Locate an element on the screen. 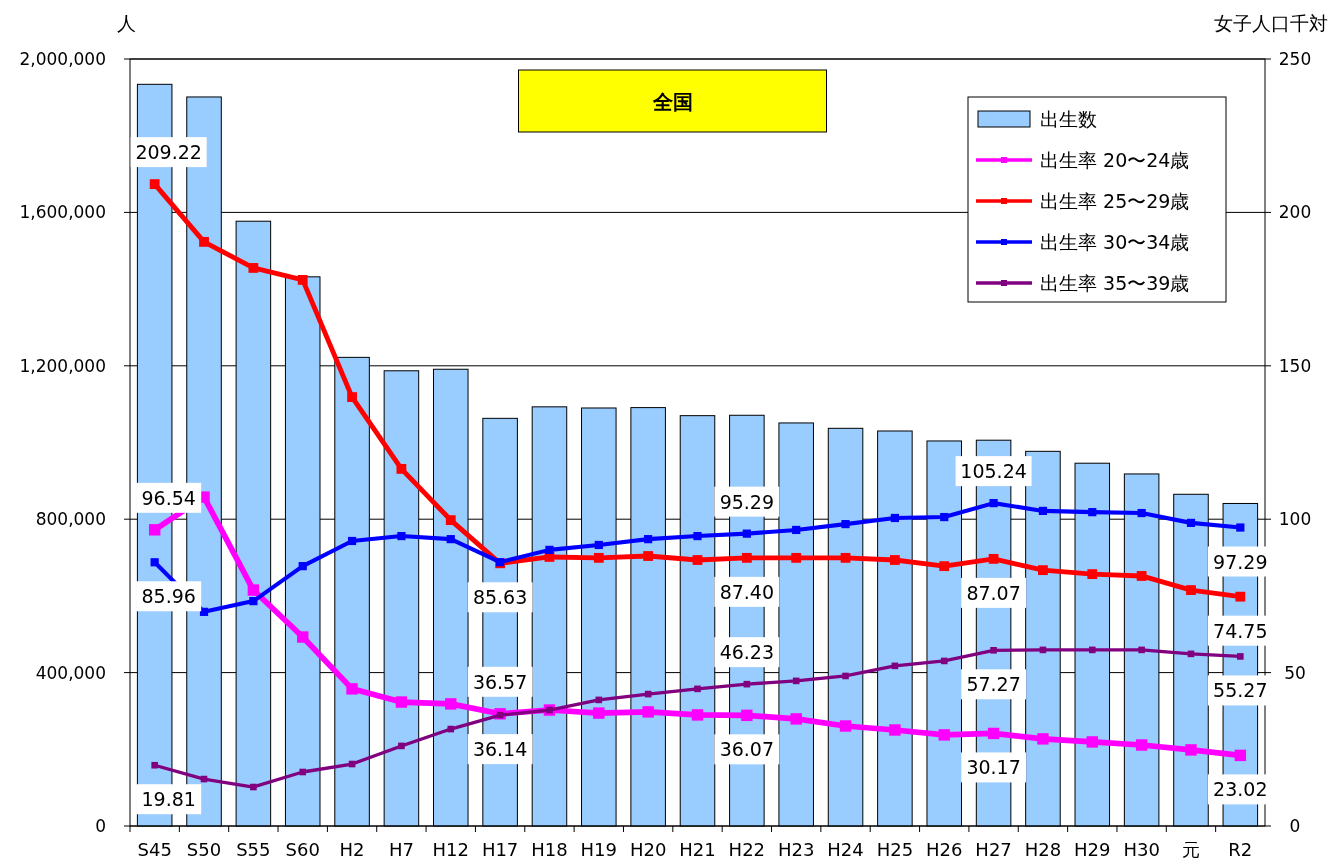 The width and height of the screenshot is (1340, 866). x-tick-label: S55 is located at coordinates (253, 849).